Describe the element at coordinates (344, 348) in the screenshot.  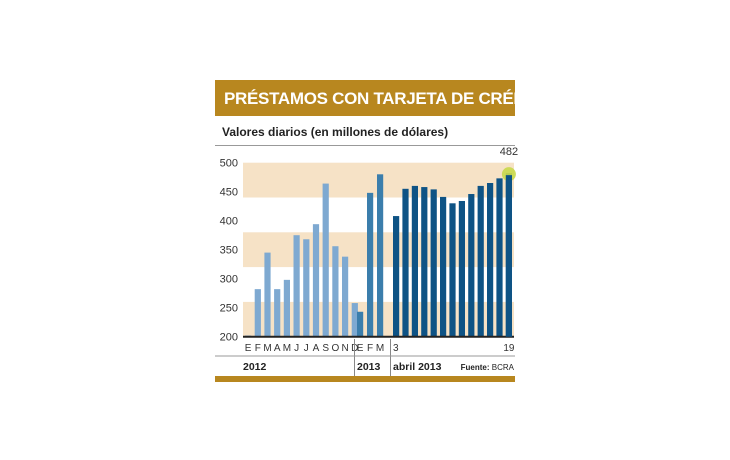
I see `x-tick-label: N` at that location.